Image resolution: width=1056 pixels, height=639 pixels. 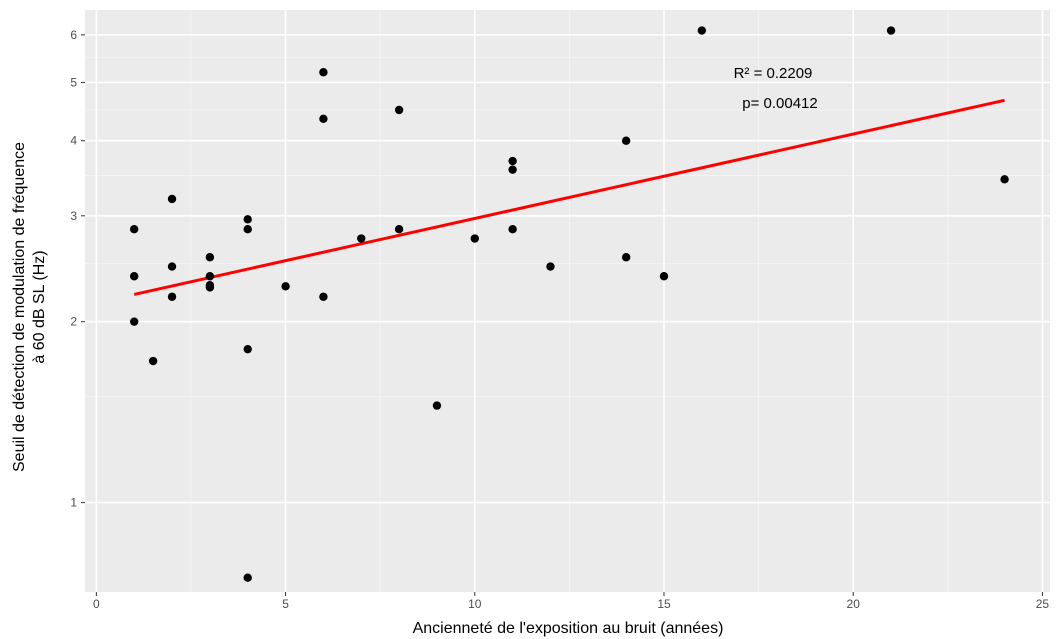 I want to click on y-tick-label: 2, so click(x=73, y=322).